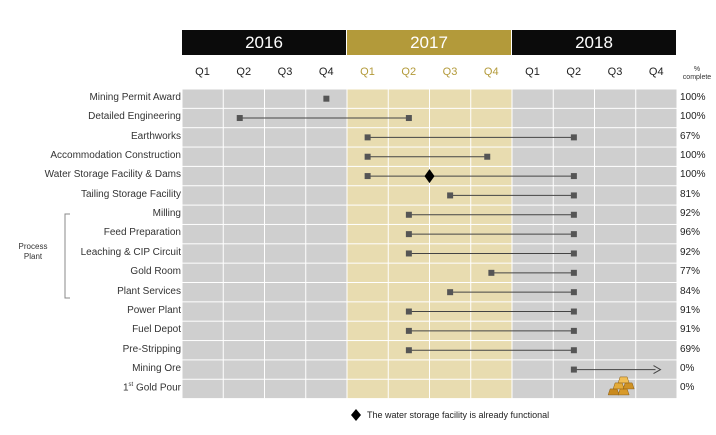  What do you see at coordinates (690, 272) in the screenshot?
I see `percent-complete-value: 77%` at bounding box center [690, 272].